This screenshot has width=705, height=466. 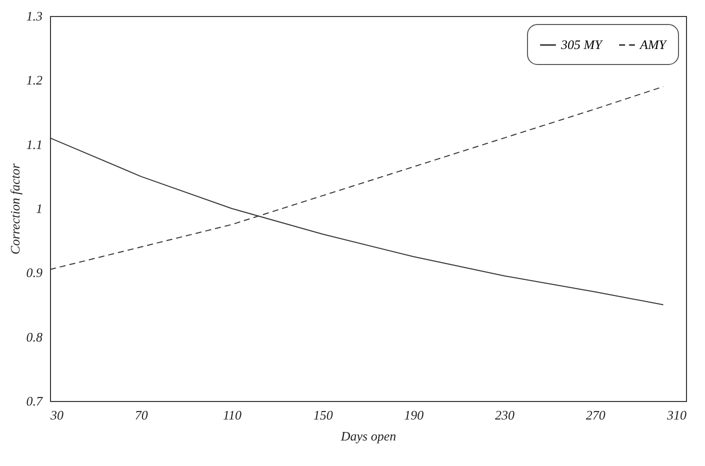 I want to click on x-tick-label: 230, so click(x=505, y=415).